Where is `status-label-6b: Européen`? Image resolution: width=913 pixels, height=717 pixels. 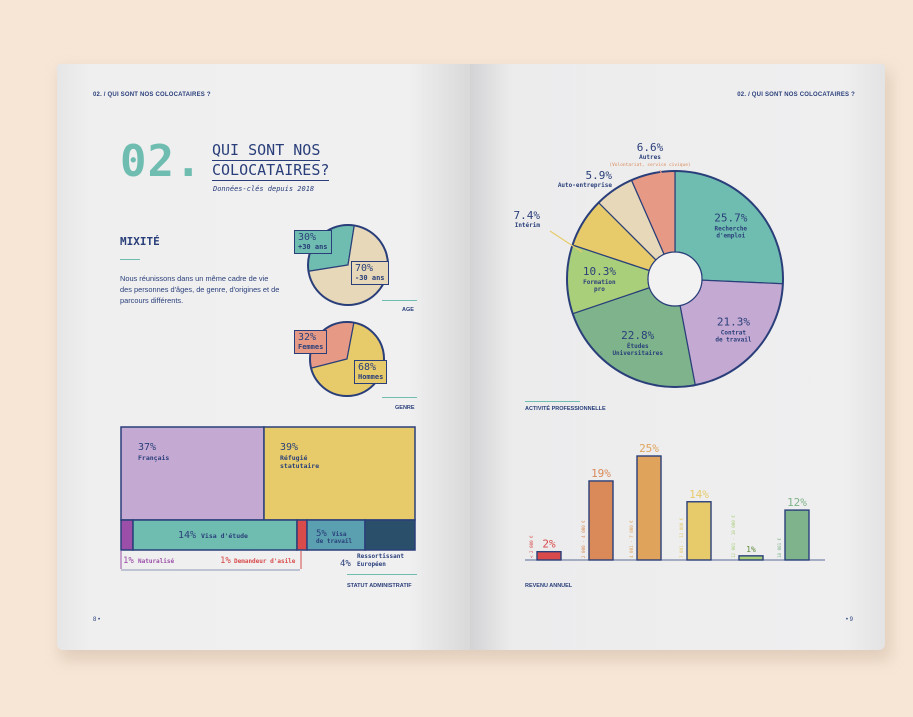 status-label-6b: Européen is located at coordinates (371, 564).